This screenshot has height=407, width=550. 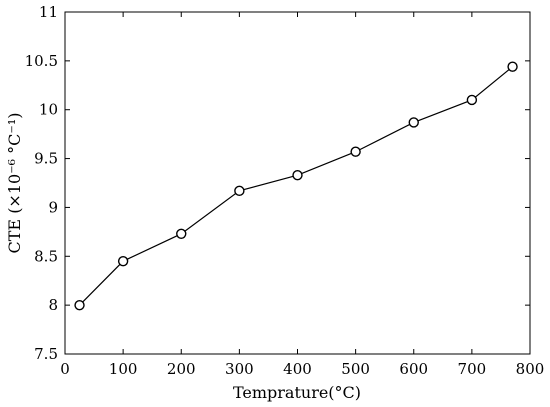 I want to click on x-tick-label: 300, so click(x=239, y=369).